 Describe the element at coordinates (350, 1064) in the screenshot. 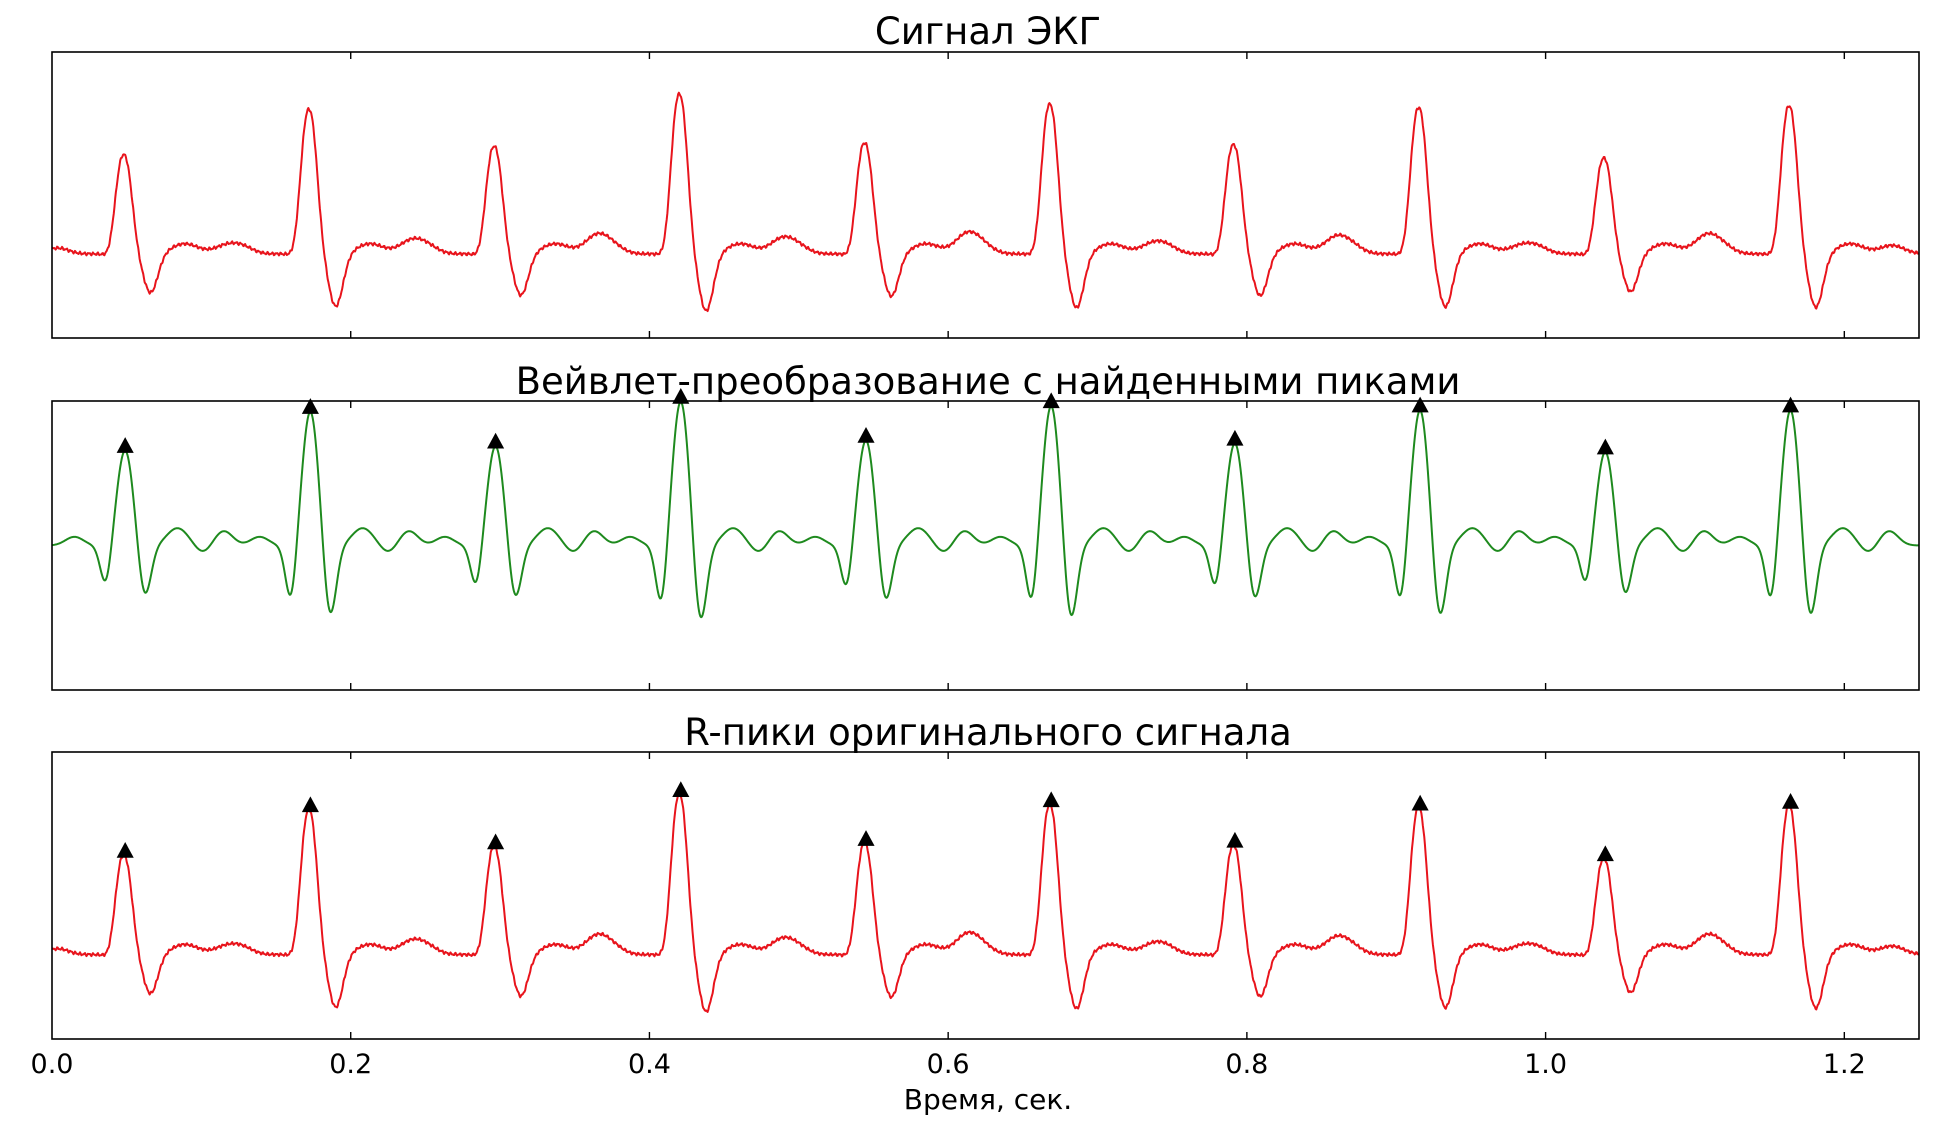

I see `x-tick-label: 0.2` at that location.